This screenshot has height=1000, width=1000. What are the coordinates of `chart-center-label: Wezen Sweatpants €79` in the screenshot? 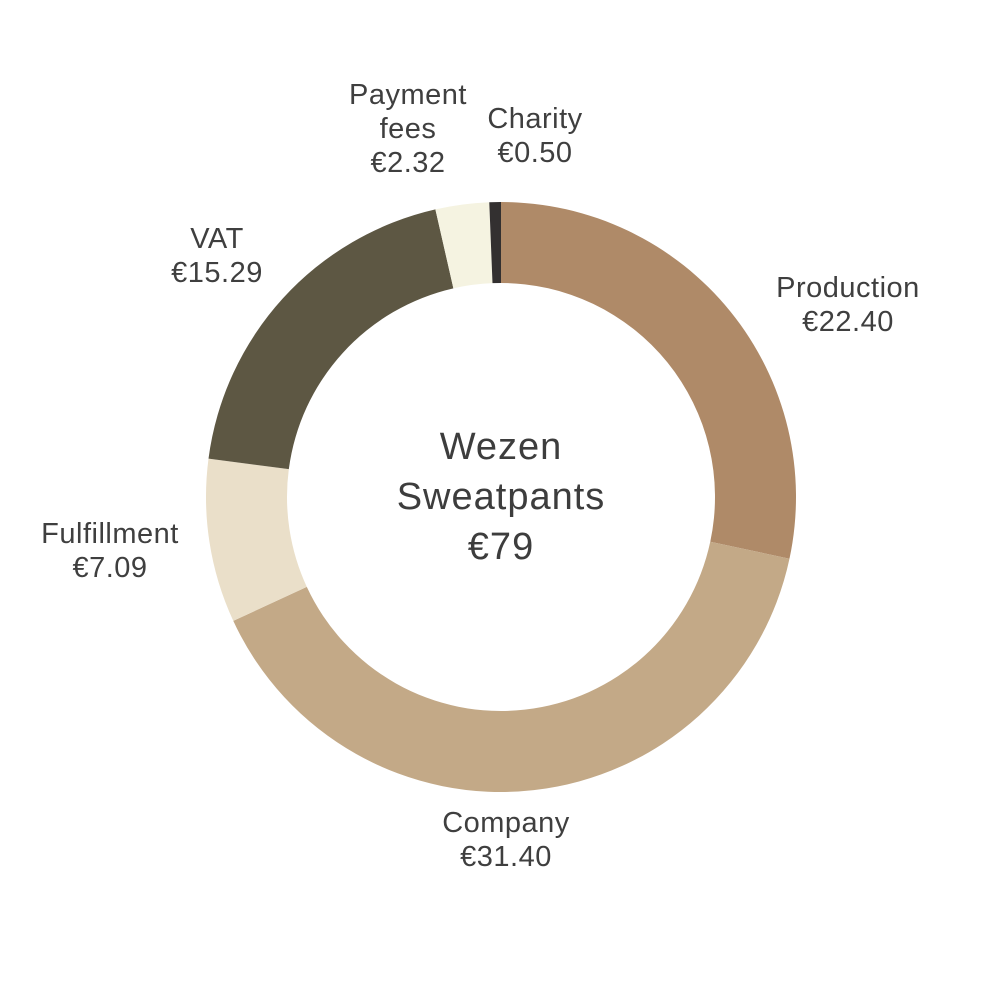 It's located at (501, 497).